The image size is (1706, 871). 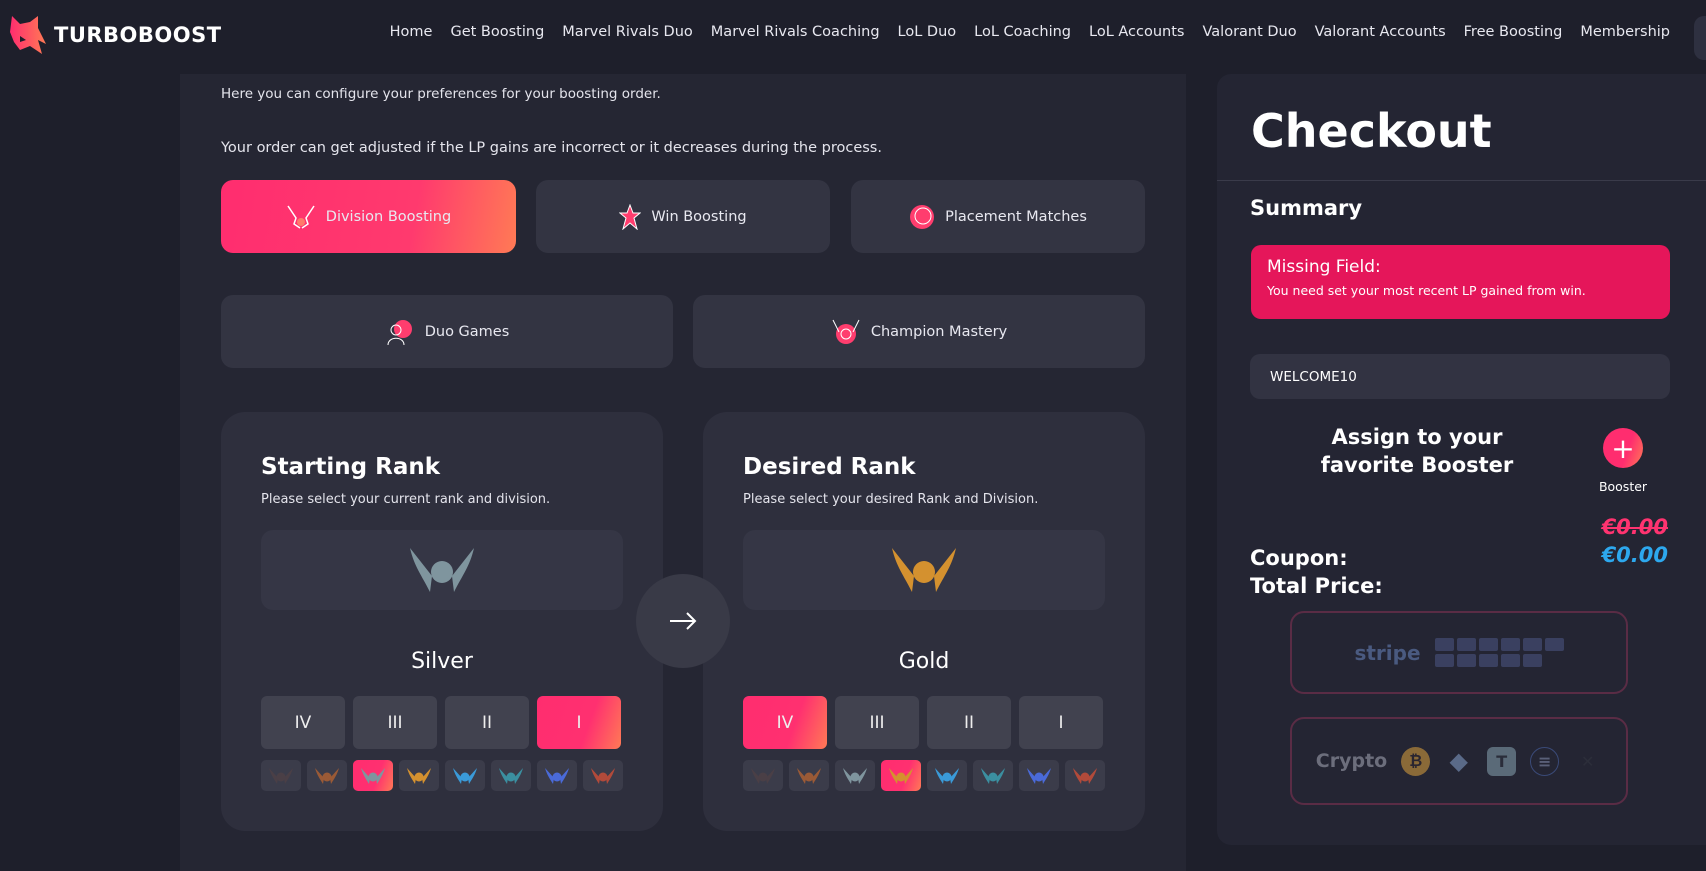 What do you see at coordinates (411, 32) in the screenshot?
I see `nav-home: Home` at bounding box center [411, 32].